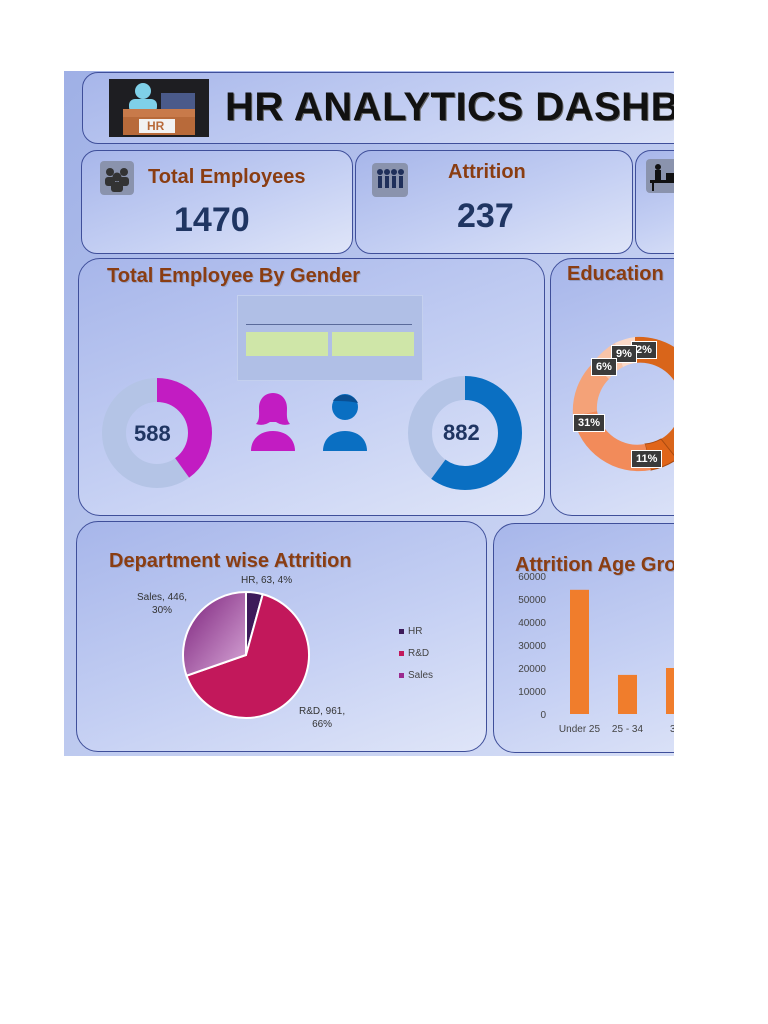 The image size is (768, 1024). I want to click on title-panel: HR HR ANALYTICS DASHBOARD, so click(378, 108).